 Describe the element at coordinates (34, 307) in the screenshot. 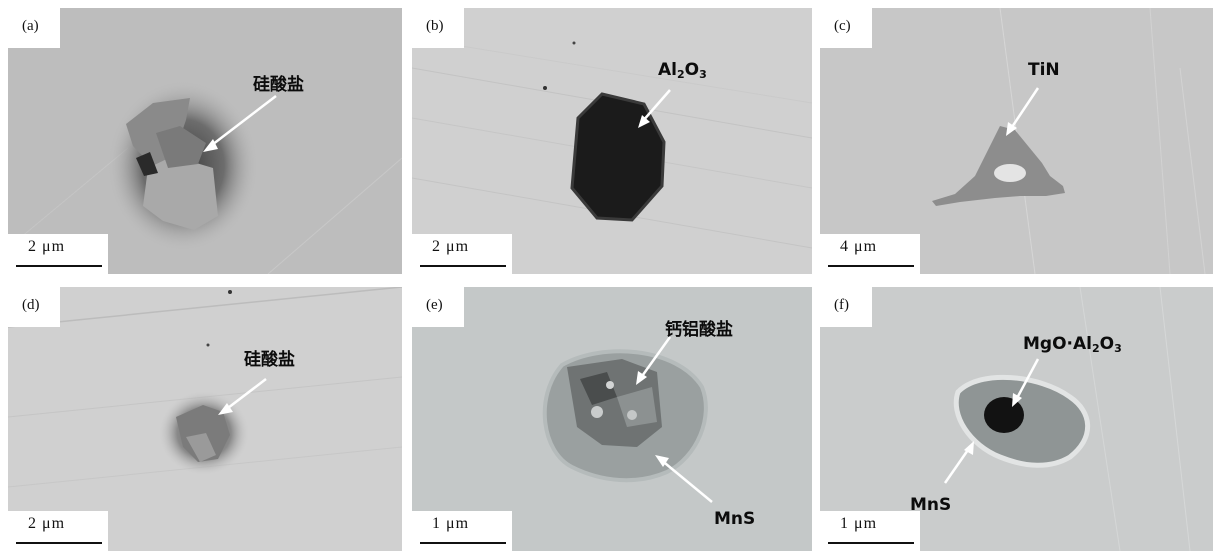

I see `panel-label-d: (d)` at that location.